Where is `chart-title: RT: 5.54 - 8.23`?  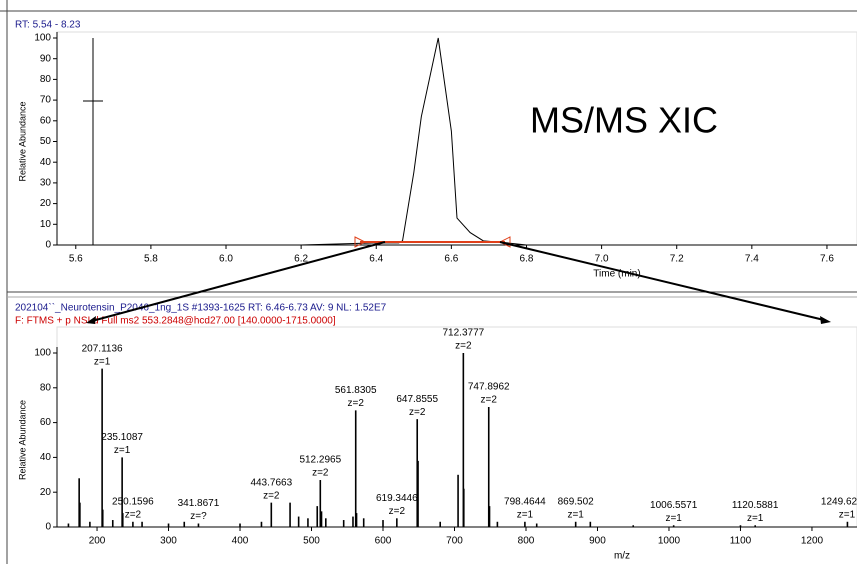 chart-title: RT: 5.54 - 8.23 is located at coordinates (48, 25).